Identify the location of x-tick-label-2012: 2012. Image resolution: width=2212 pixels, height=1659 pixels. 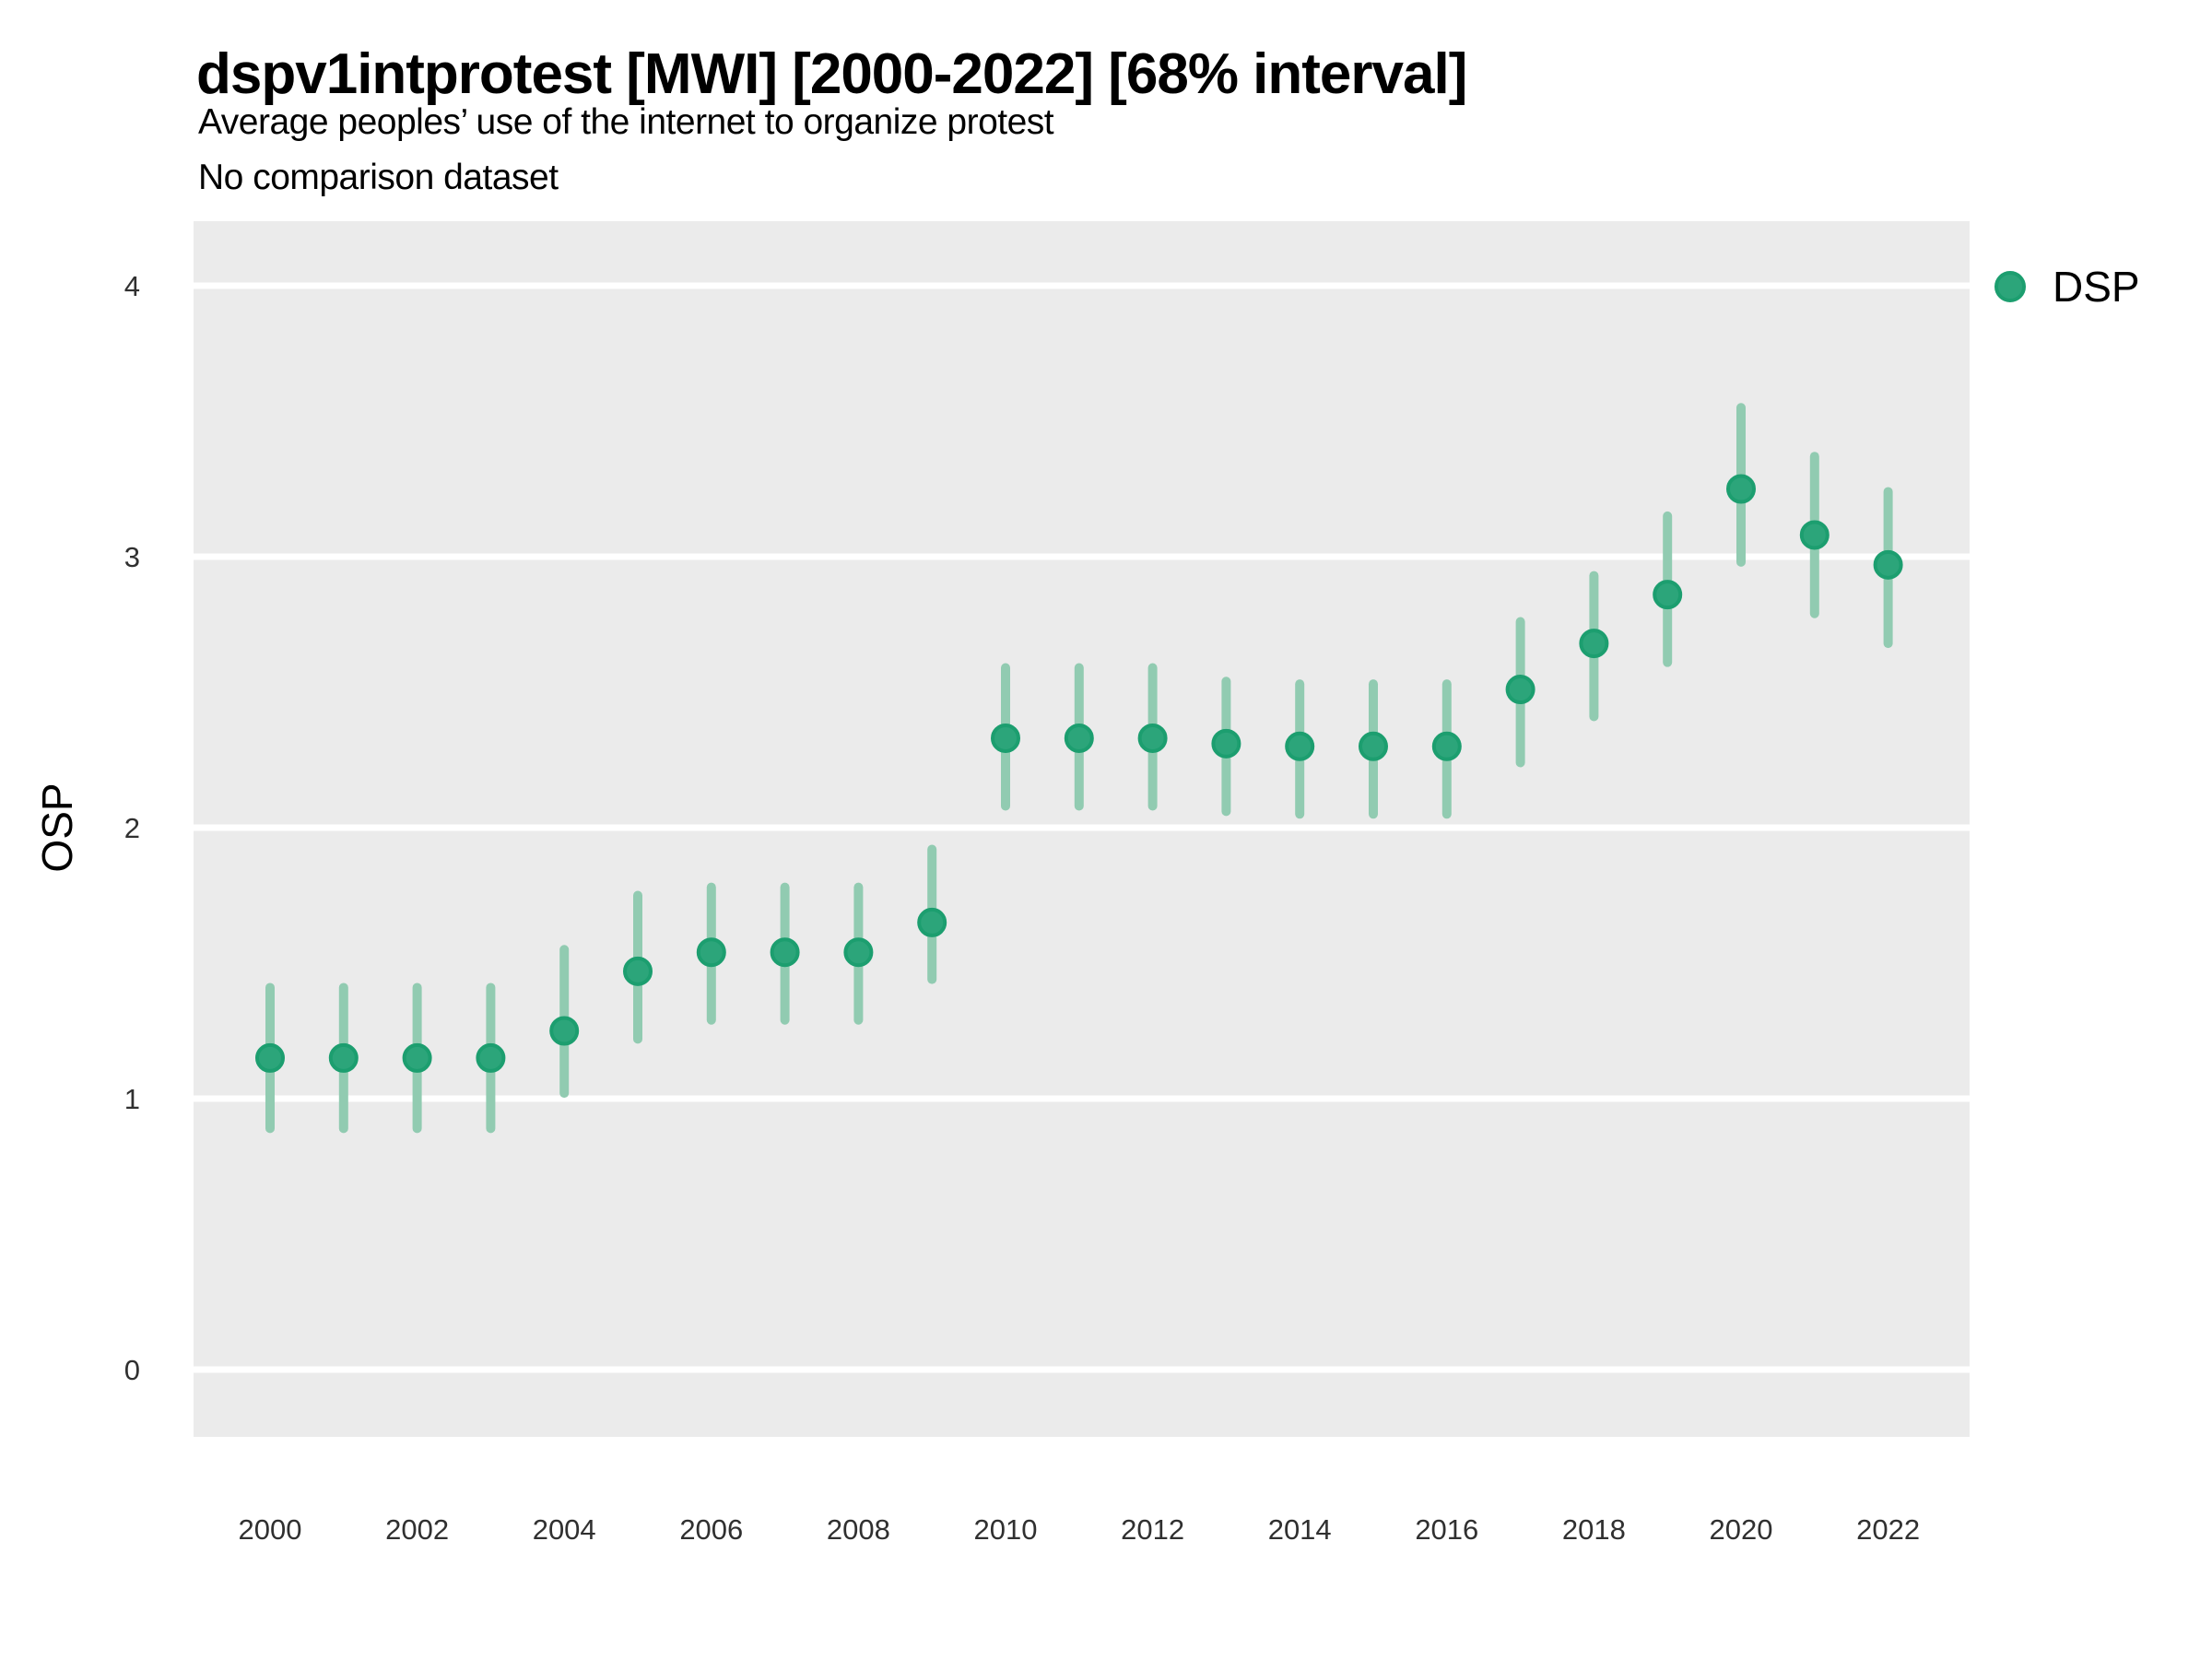
(1152, 1529).